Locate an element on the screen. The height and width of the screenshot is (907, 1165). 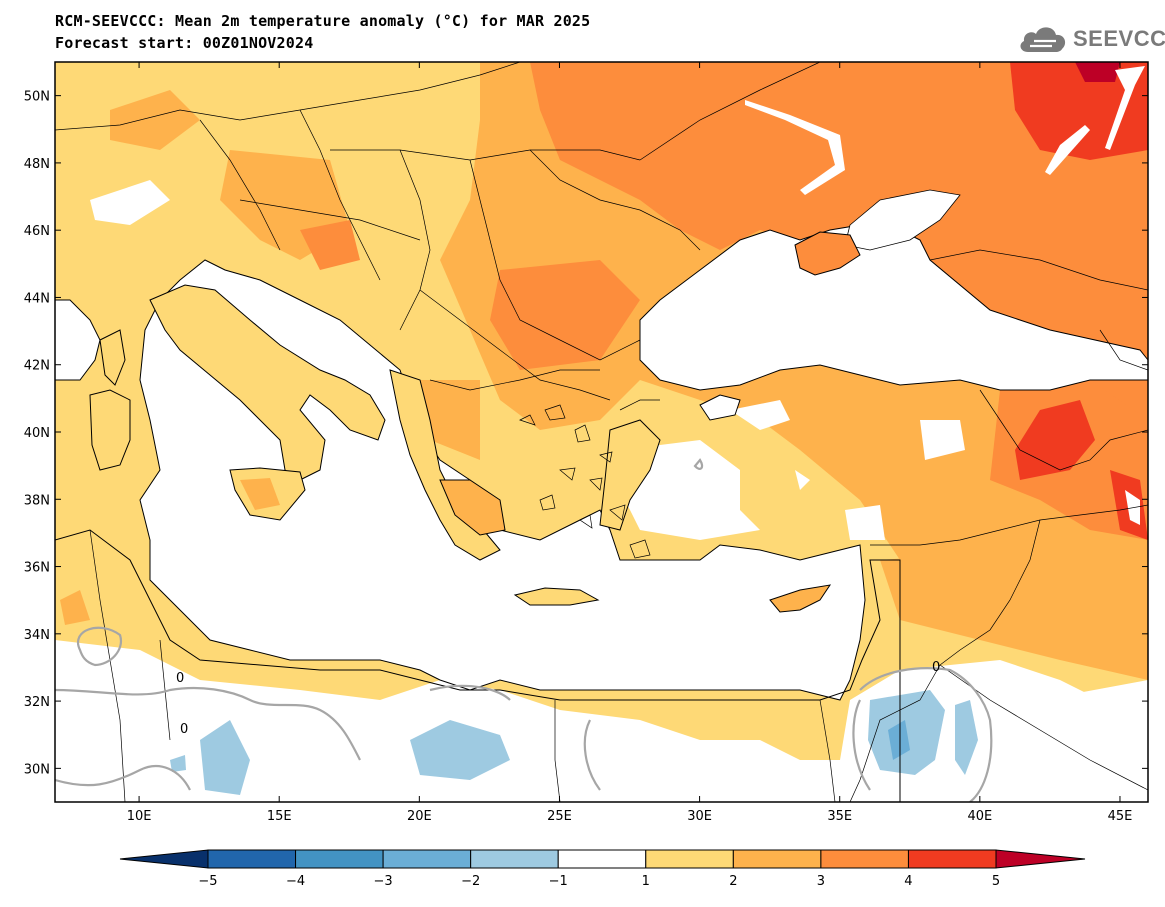
lon-tick-label: 10E is located at coordinates (139, 816).